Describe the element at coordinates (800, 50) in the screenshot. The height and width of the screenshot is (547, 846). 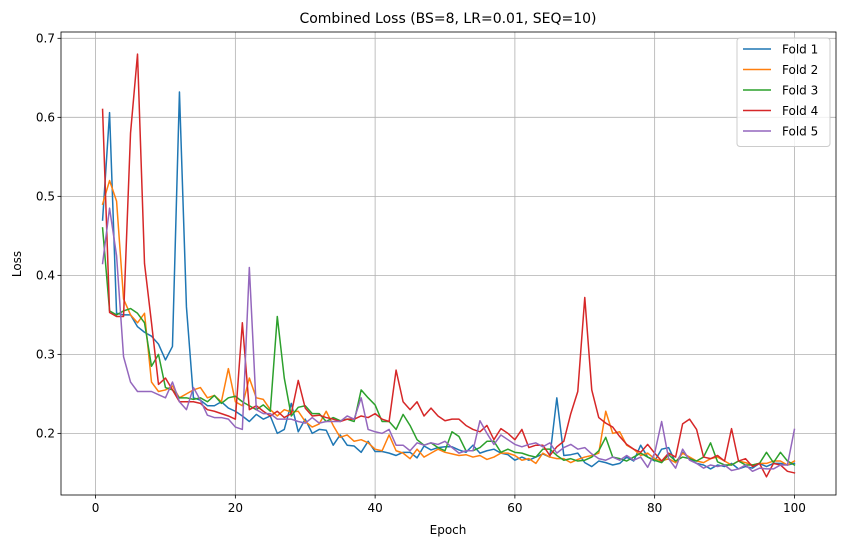
I see `legend-label: Fold 1` at that location.